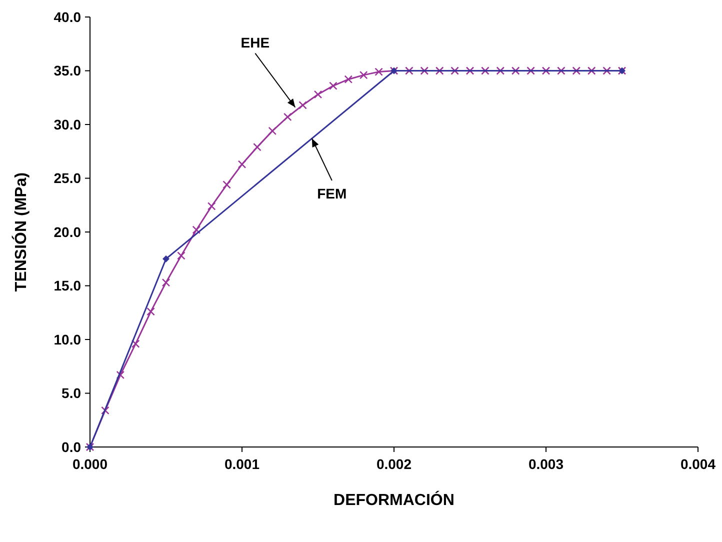 The height and width of the screenshot is (542, 722). I want to click on y-tick-label: 20.0, so click(68, 232).